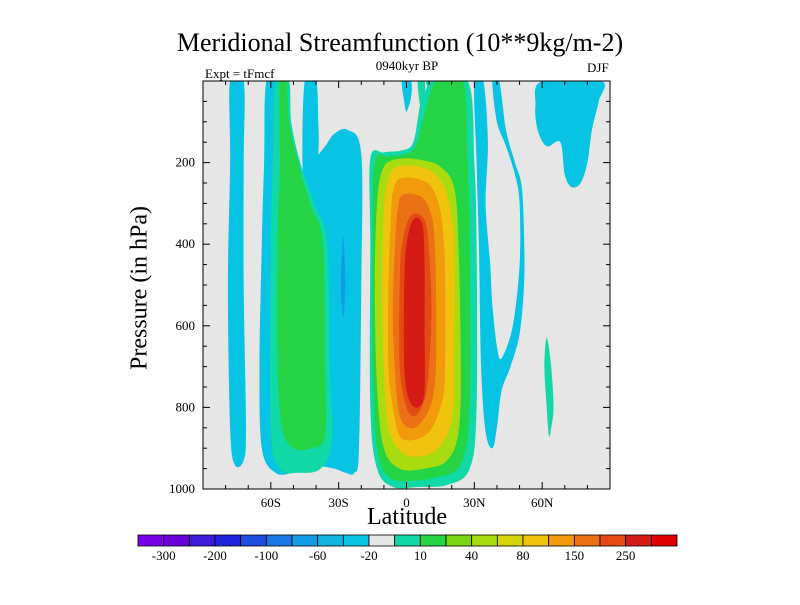 The image size is (800, 605). Describe the element at coordinates (598, 67) in the screenshot. I see `season-label: DJF` at that location.